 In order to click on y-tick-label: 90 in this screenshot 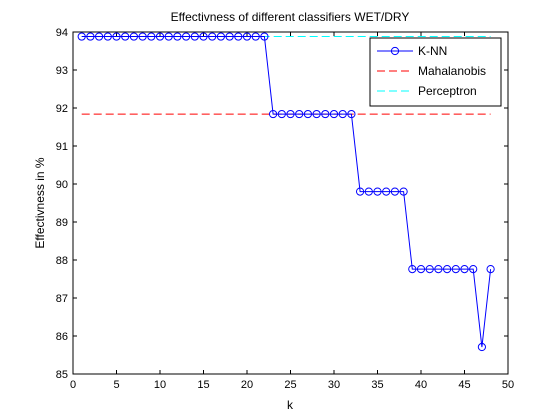, I will do `click(62, 185)`.